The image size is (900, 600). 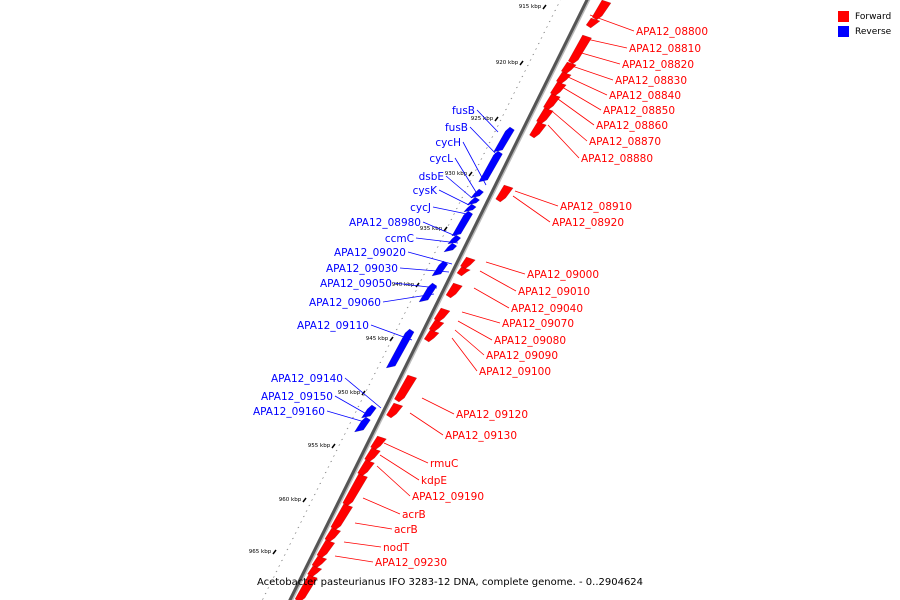 What do you see at coordinates (448, 143) in the screenshot?
I see `gene-label: cycH` at bounding box center [448, 143].